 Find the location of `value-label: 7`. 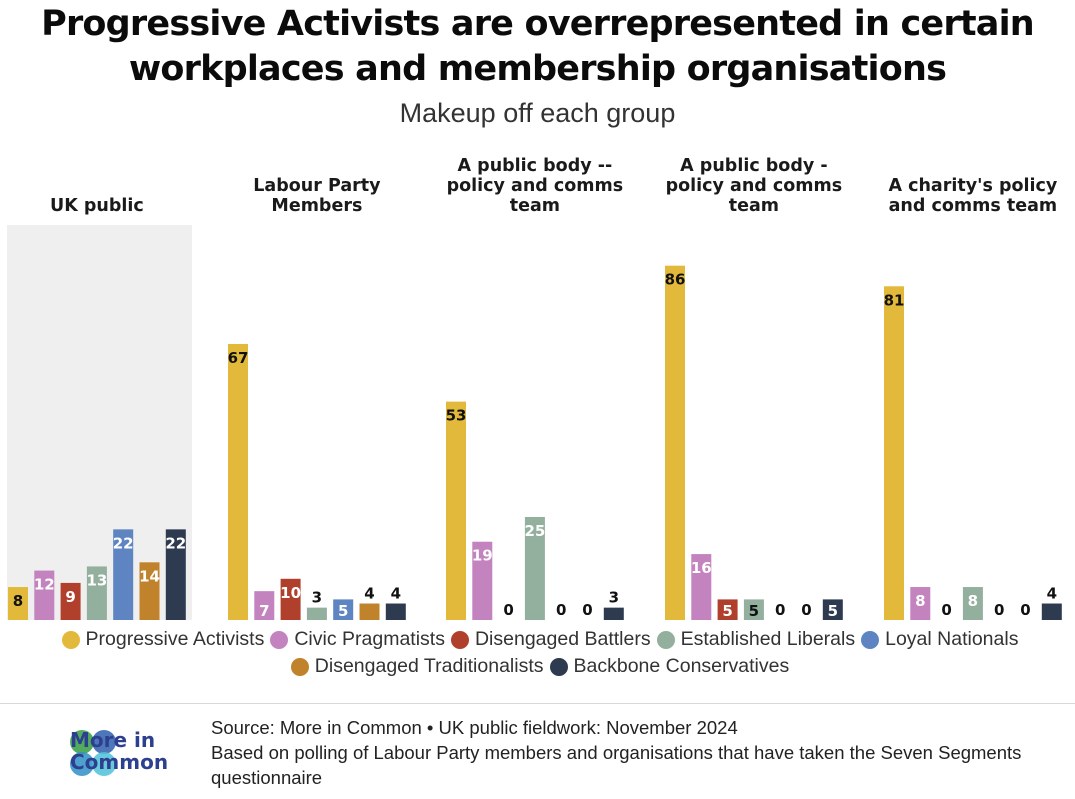

value-label: 7 is located at coordinates (264, 611).